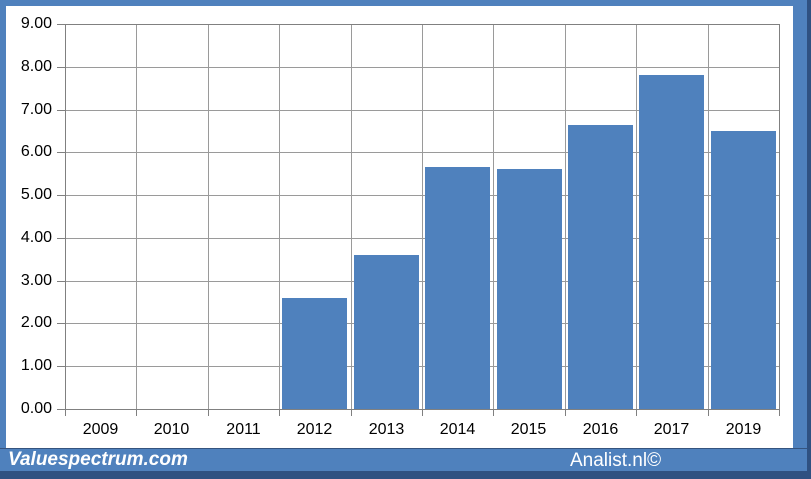  What do you see at coordinates (529, 289) in the screenshot?
I see `bar-2015` at bounding box center [529, 289].